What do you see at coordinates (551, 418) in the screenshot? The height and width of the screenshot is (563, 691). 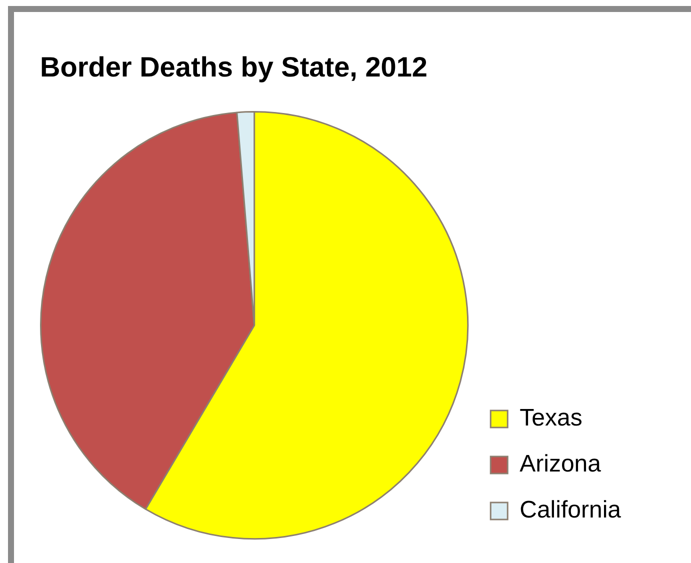 I see `legend-label: Texas` at bounding box center [551, 418].